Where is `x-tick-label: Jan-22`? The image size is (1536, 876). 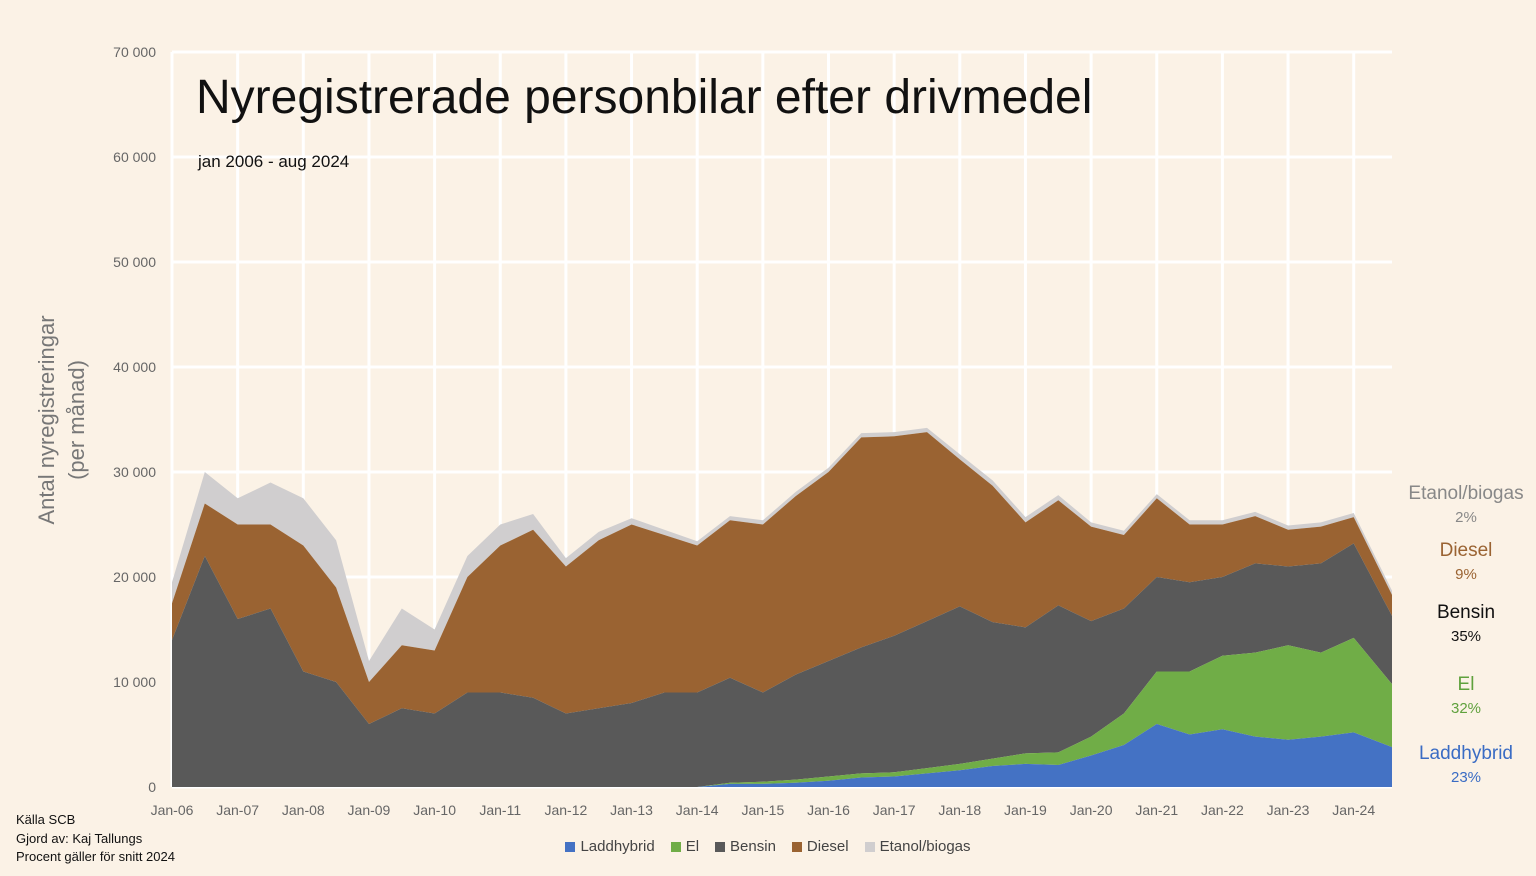 x-tick-label: Jan-22 is located at coordinates (1222, 810).